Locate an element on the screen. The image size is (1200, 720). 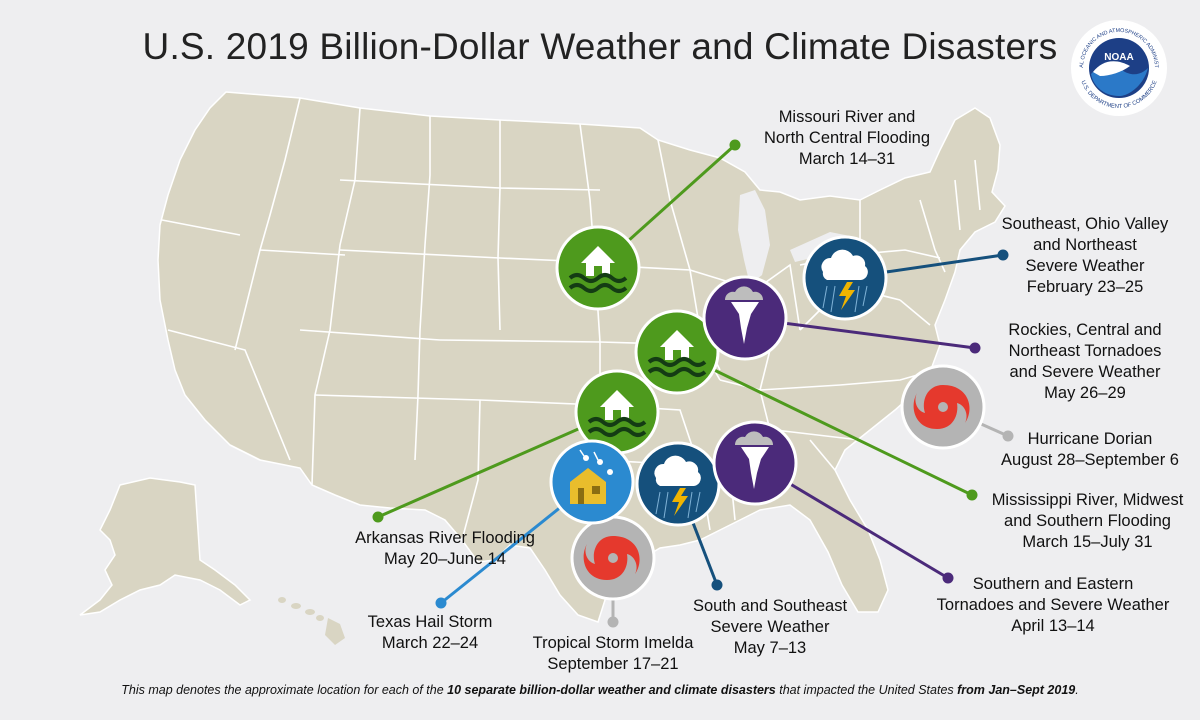
leader-dot-dorian is located at coordinates (1008, 436).